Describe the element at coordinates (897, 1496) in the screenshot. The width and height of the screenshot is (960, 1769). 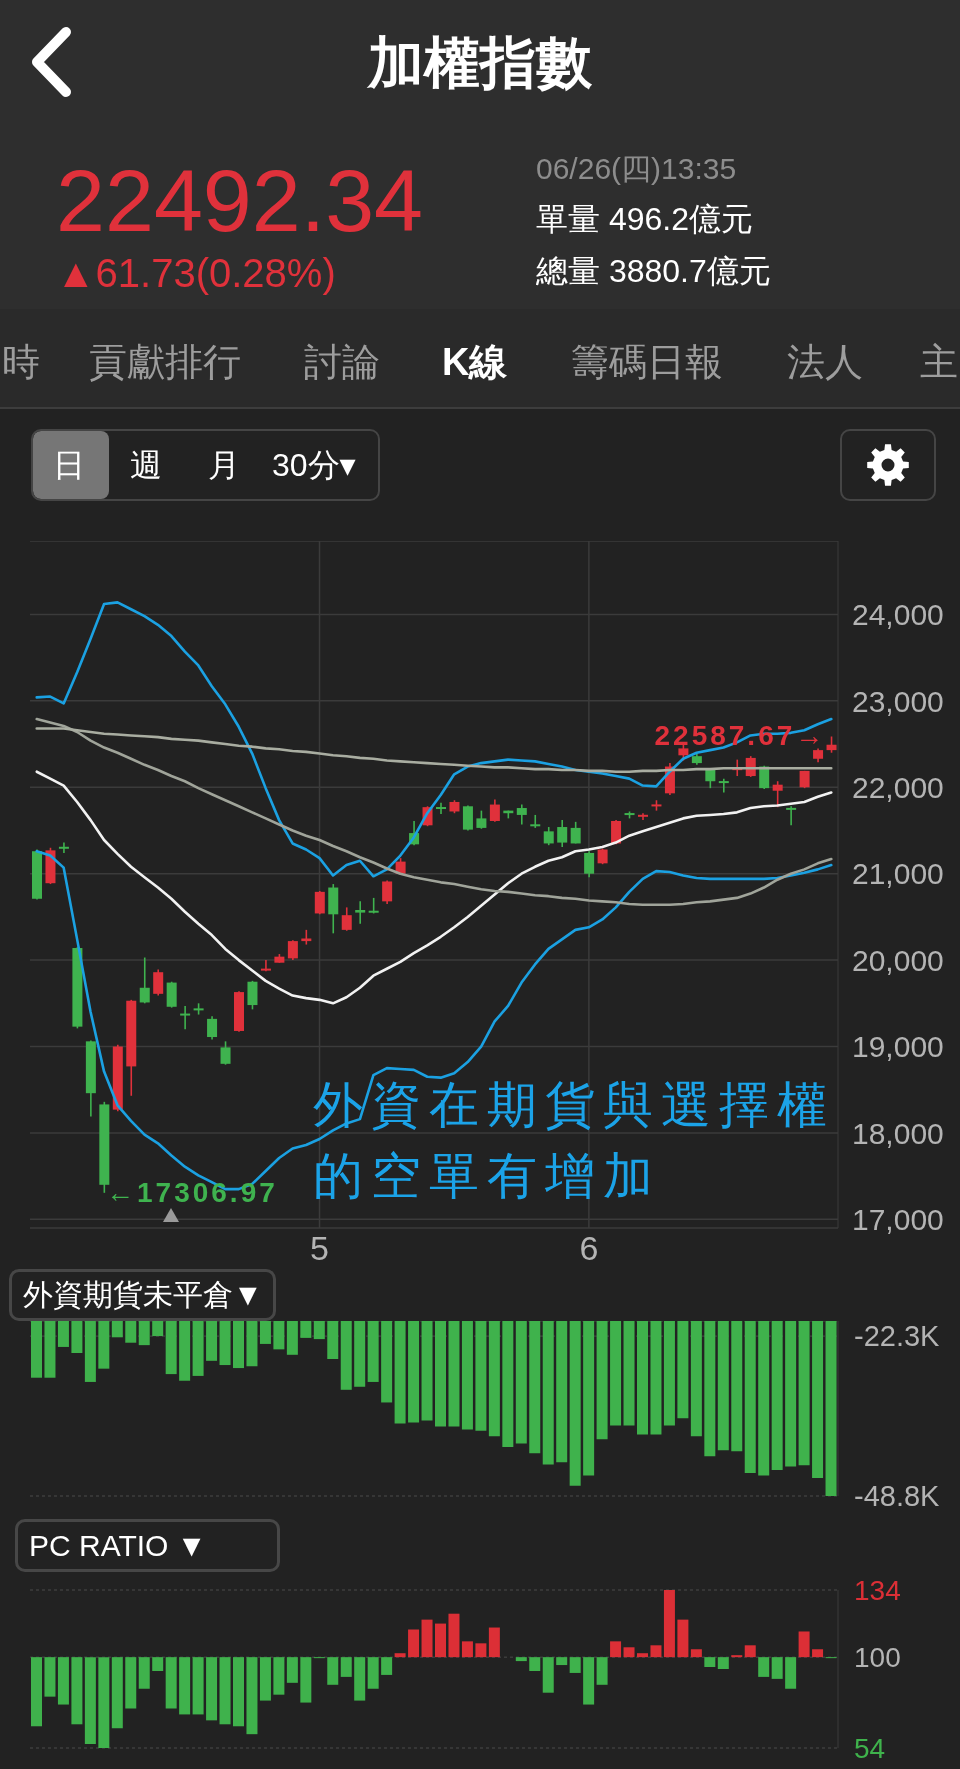
I see `y-tick-label: -48.8K` at that location.